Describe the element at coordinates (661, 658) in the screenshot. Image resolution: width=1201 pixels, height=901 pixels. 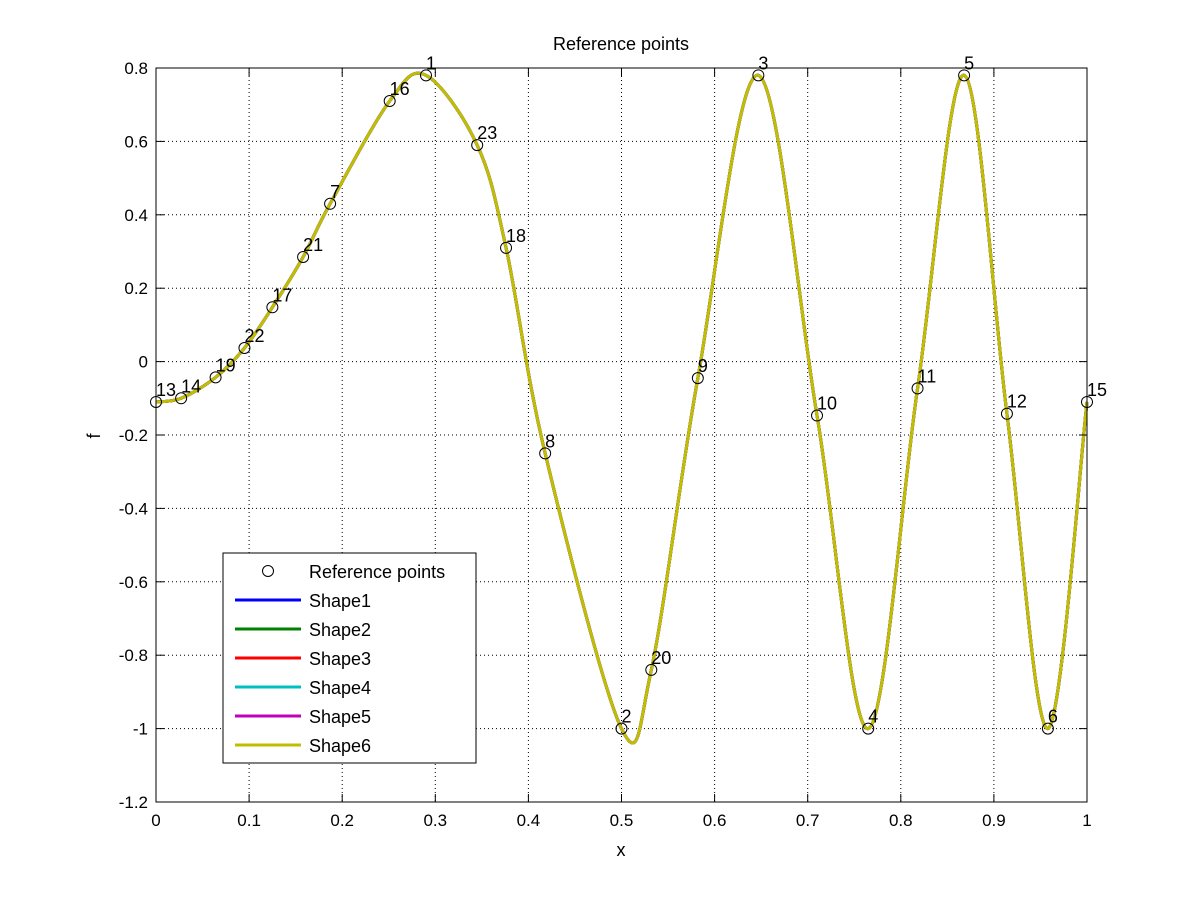
I see `reference-point-label: 20` at that location.